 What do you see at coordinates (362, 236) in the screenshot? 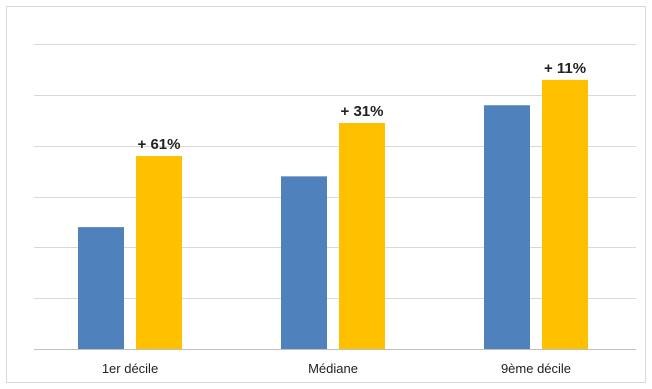
I see `bar-series2-mediane` at bounding box center [362, 236].